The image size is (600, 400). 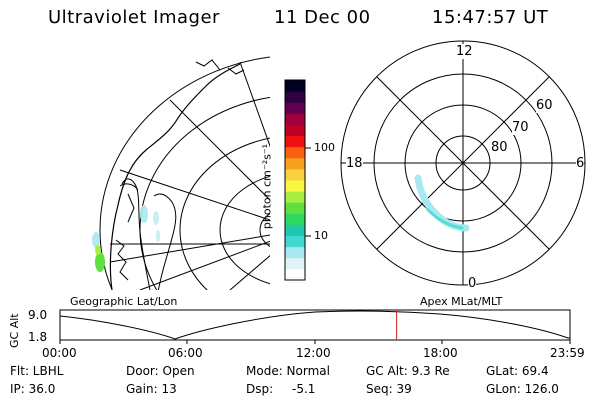 I want to click on timeline-xtick: 06:00, so click(x=185, y=353).